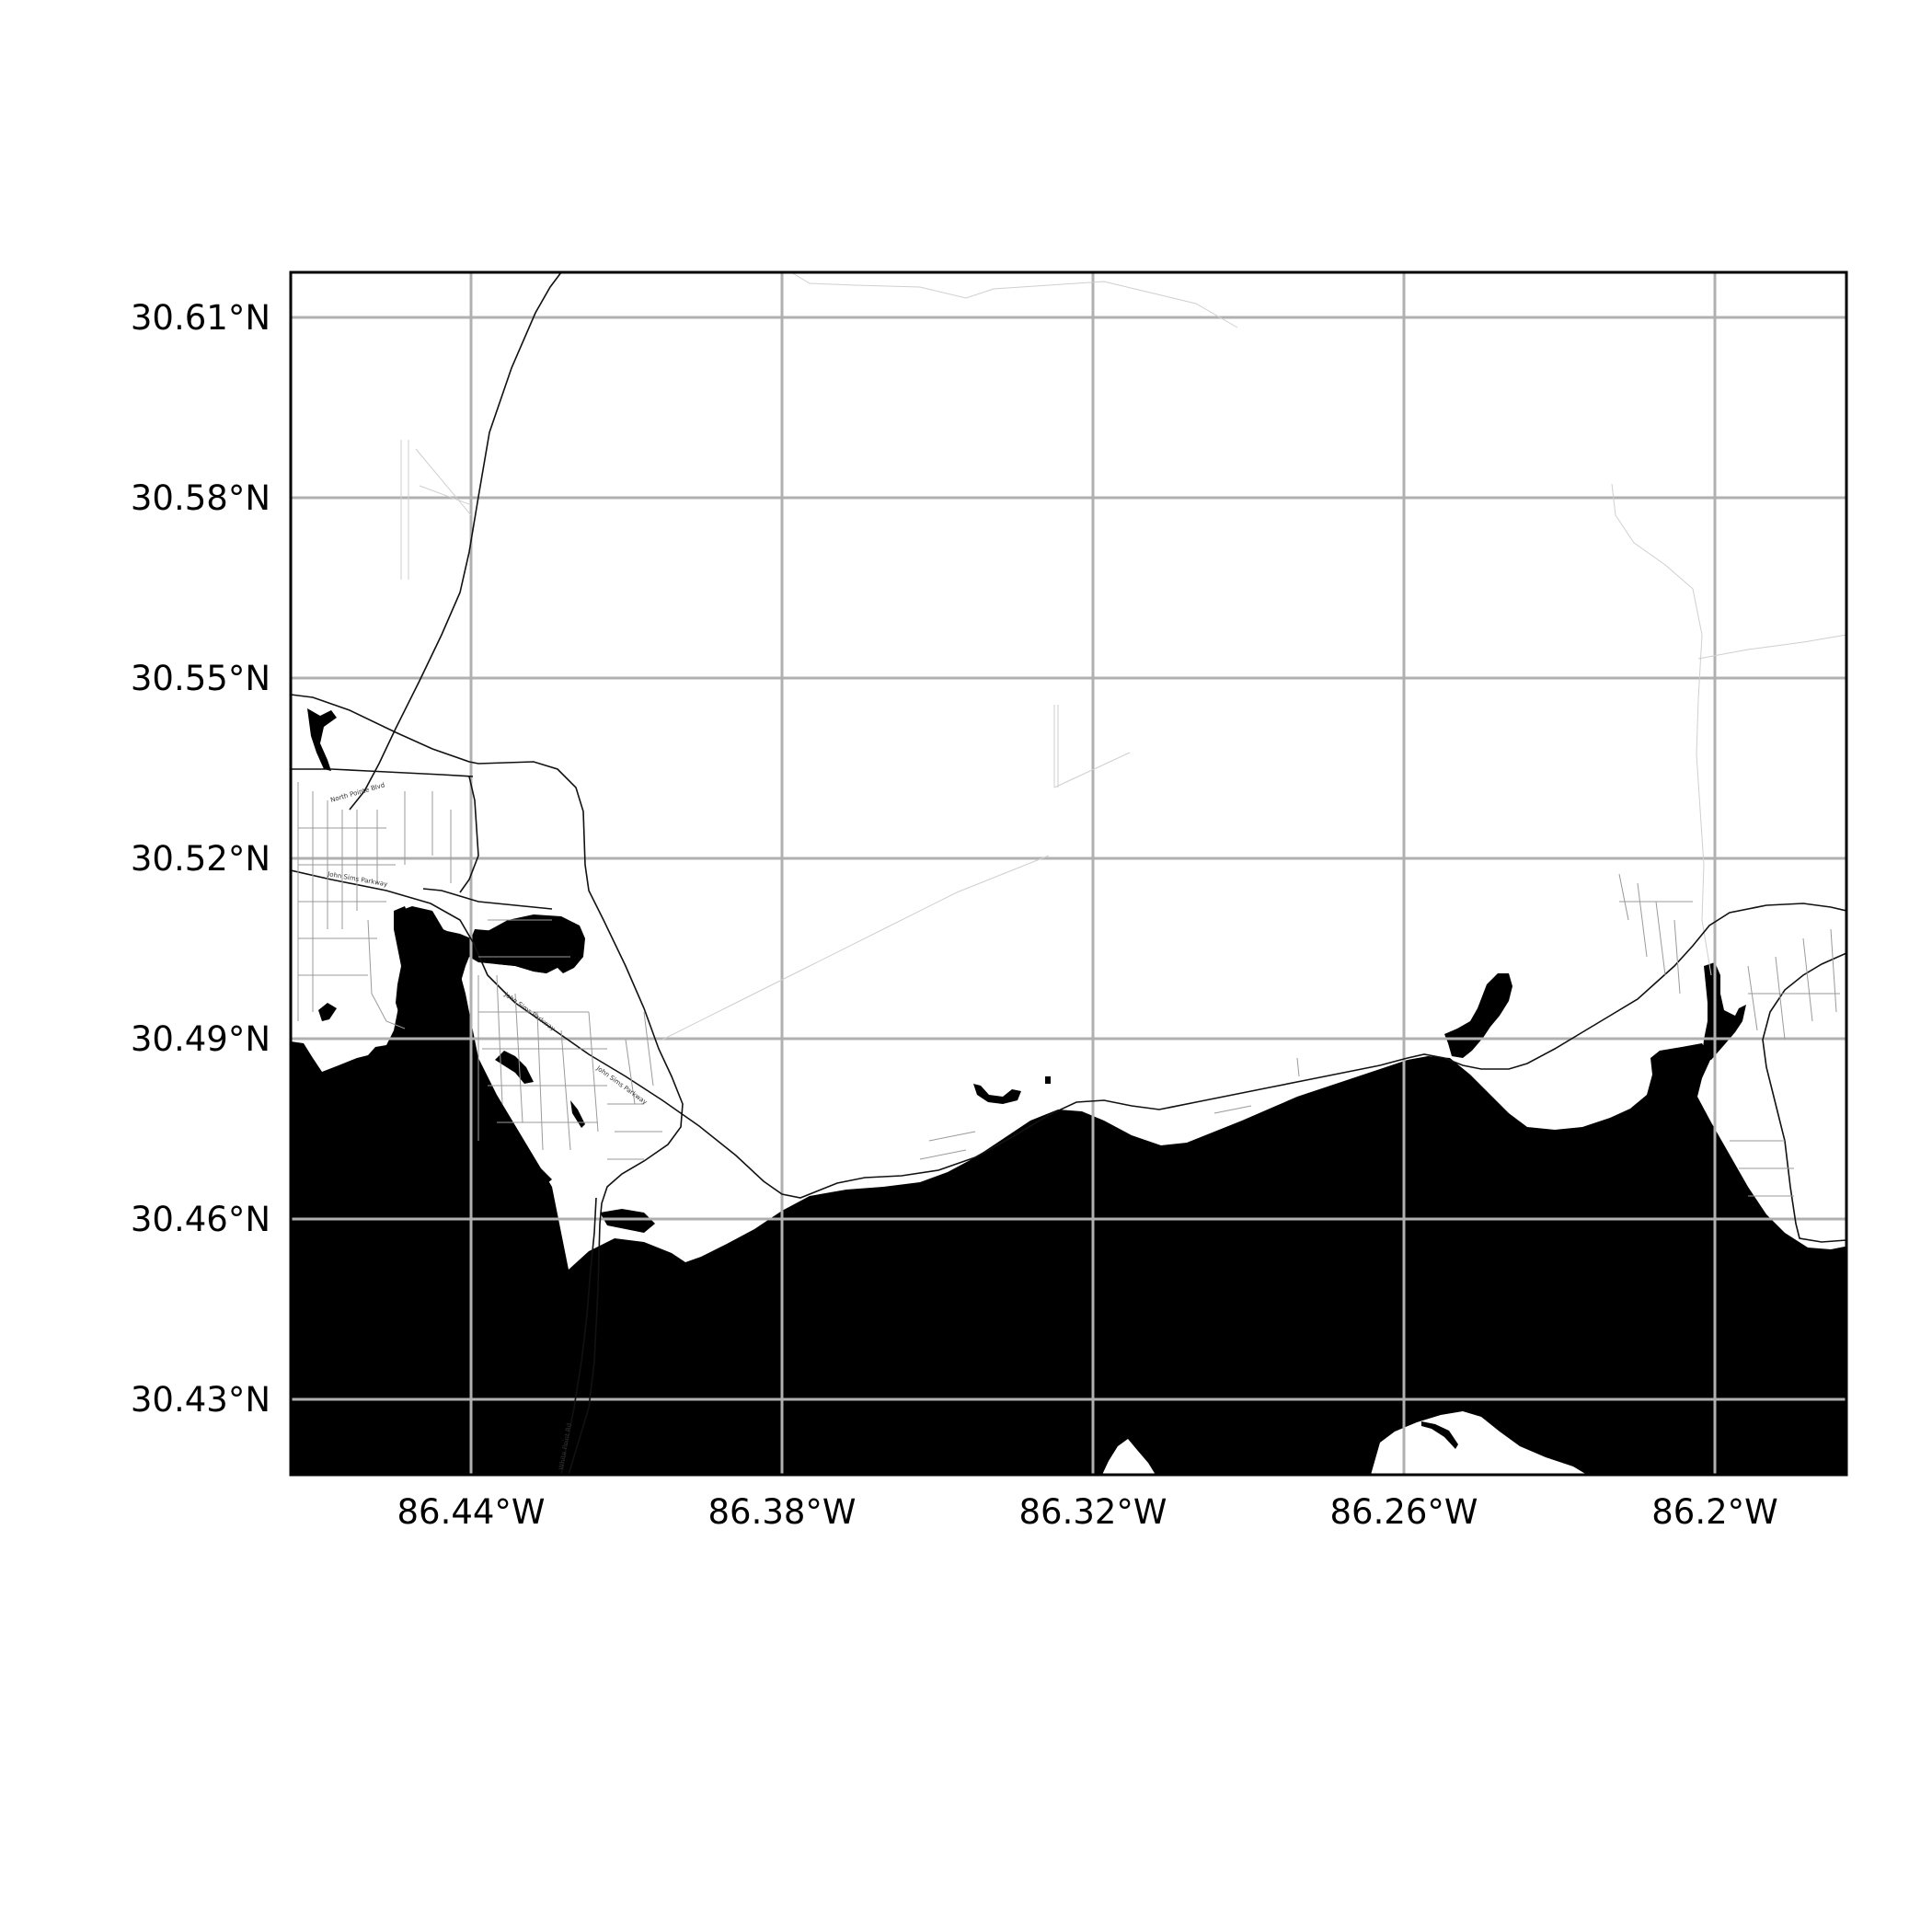 The image size is (1932, 1932). What do you see at coordinates (487, 843) in the screenshot?
I see `road-inner-west` at bounding box center [487, 843].